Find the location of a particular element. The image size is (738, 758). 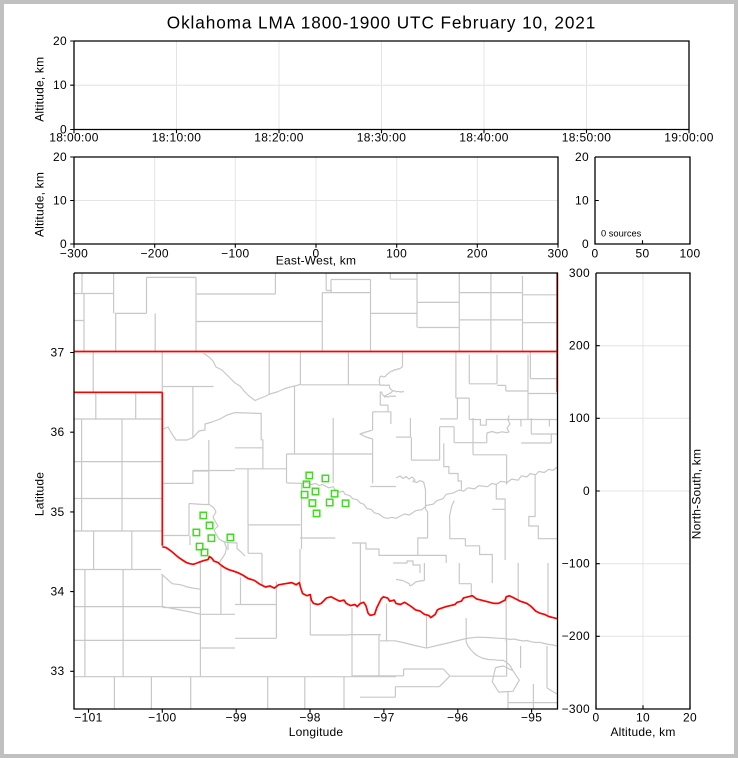

svg-text: −96 is located at coordinates (457, 718).